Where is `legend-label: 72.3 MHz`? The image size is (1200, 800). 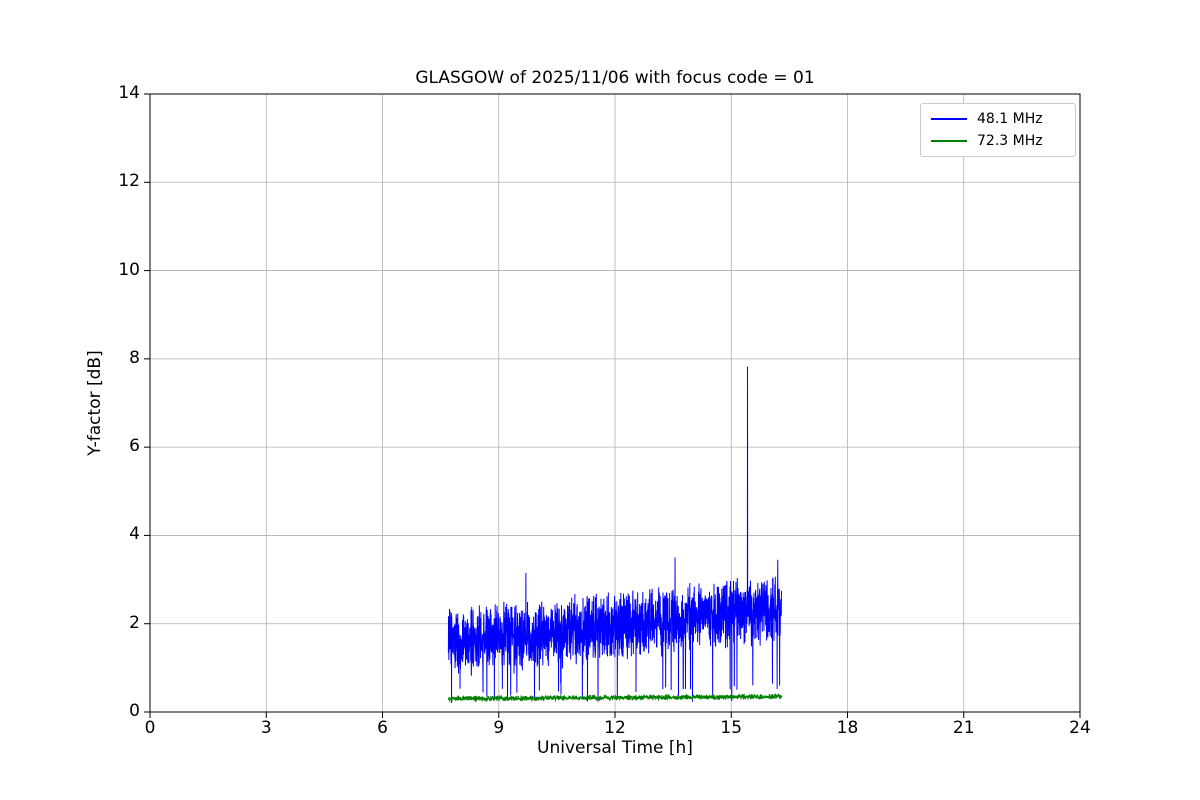 legend-label: 72.3 MHz is located at coordinates (1010, 141).